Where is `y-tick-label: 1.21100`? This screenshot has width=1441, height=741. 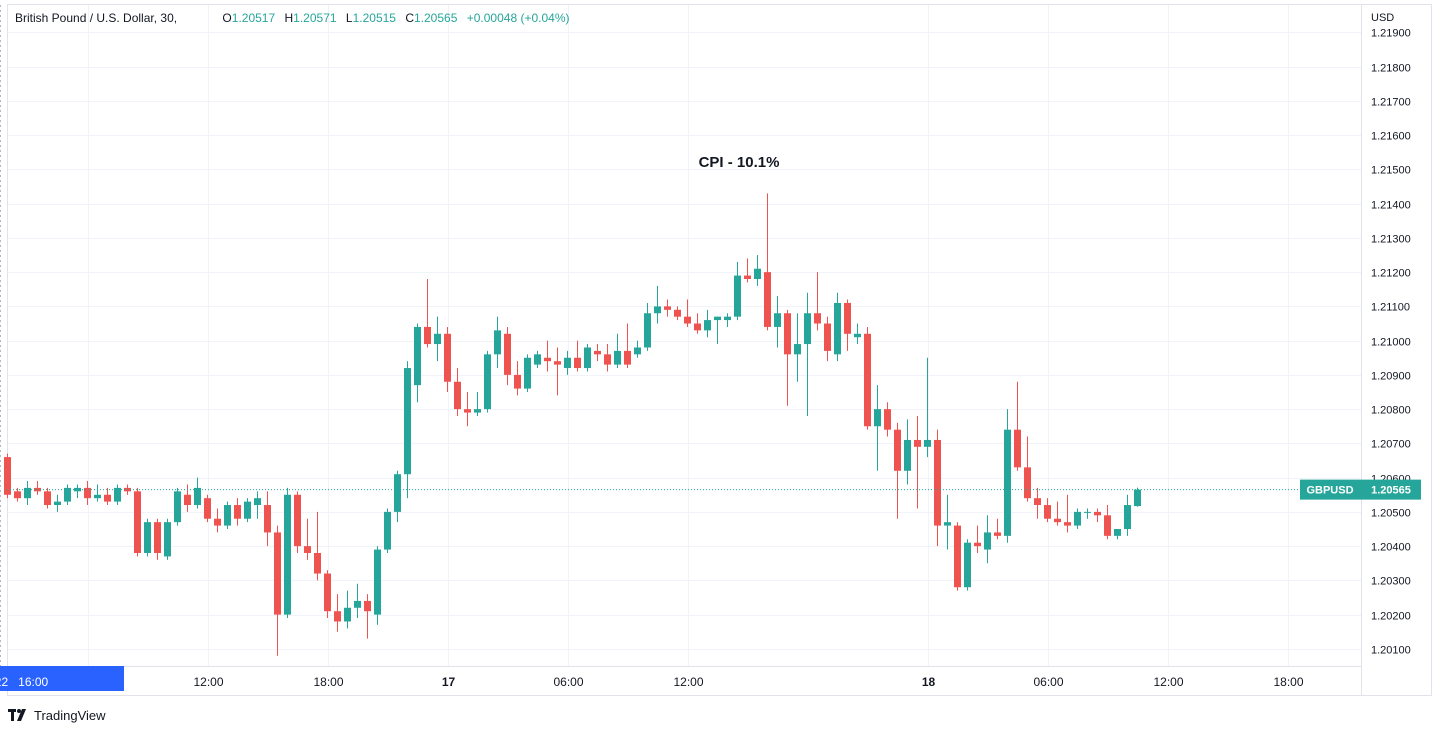
y-tick-label: 1.21100 is located at coordinates (1390, 308).